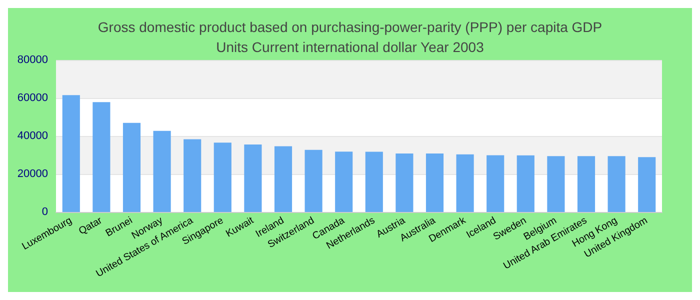 This screenshot has height=300, width=700. What do you see at coordinates (32, 136) in the screenshot?
I see `y-tick-label: 40000` at bounding box center [32, 136].